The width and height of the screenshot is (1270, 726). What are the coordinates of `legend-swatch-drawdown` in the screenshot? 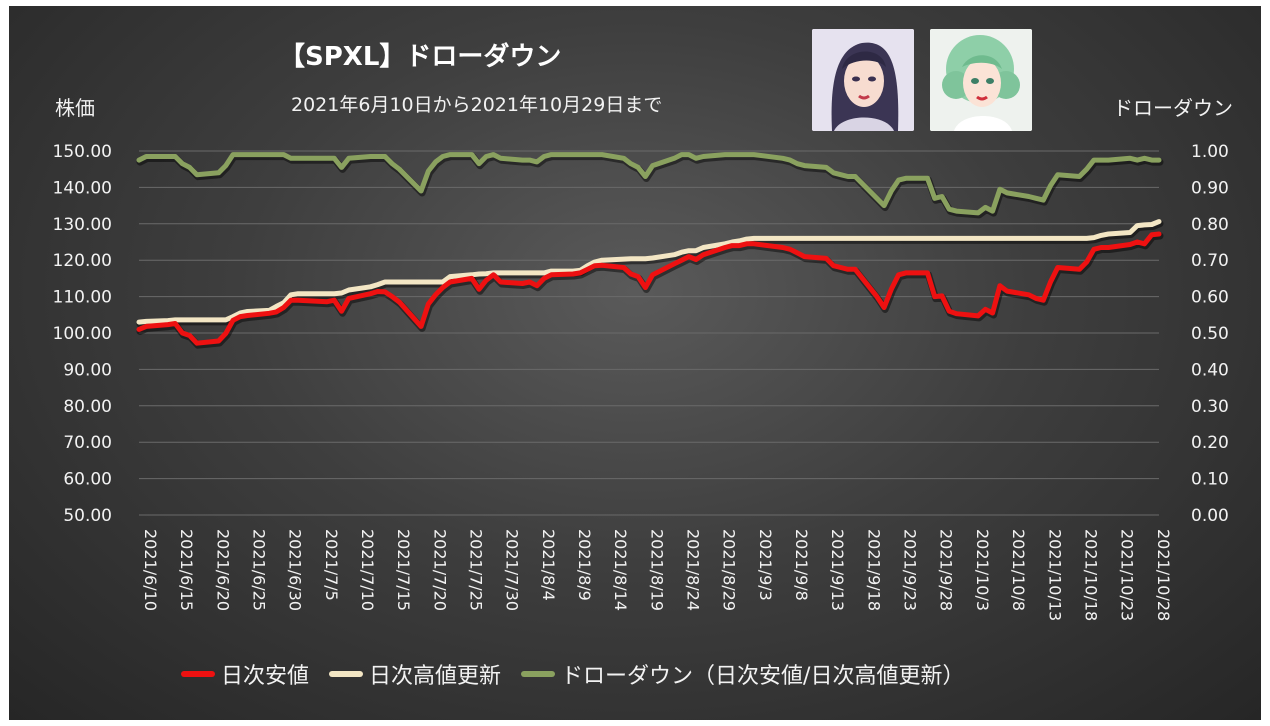 It's located at (538, 674).